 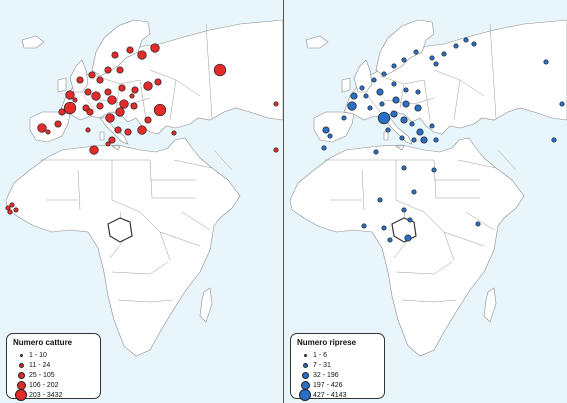 I want to click on legend-label: 1 - 6, so click(x=320, y=355).